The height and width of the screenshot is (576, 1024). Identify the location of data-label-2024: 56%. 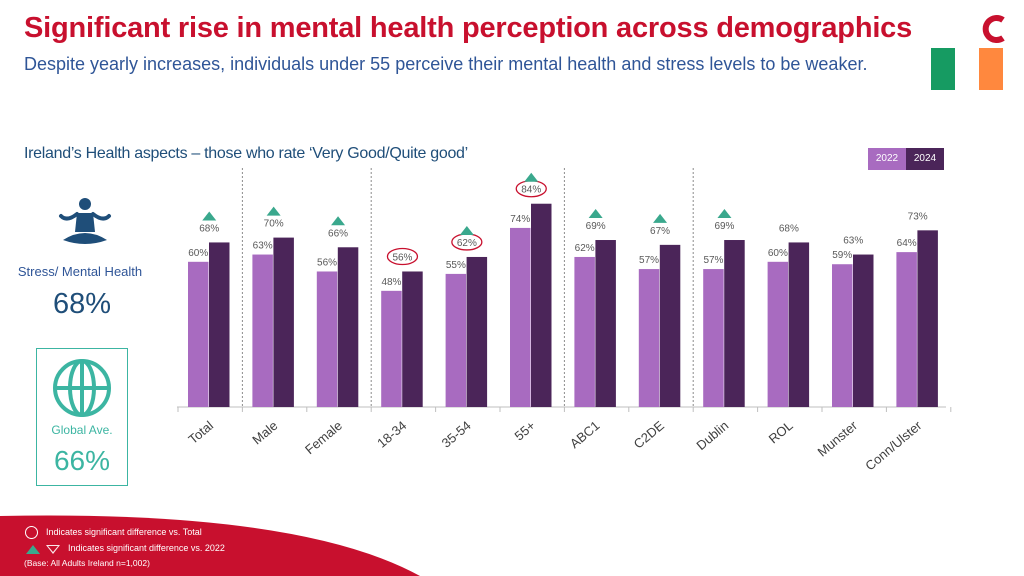
(402, 257).